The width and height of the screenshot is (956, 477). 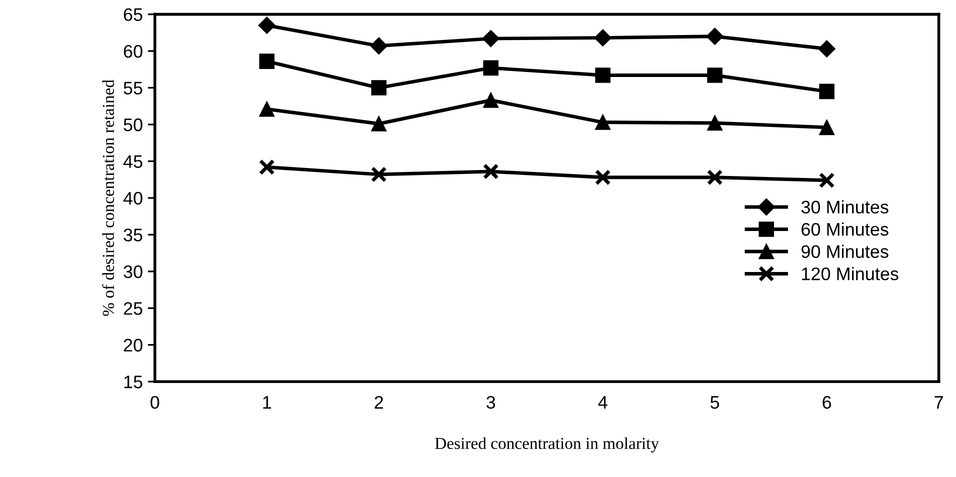 I want to click on y-tick-label: 40, so click(x=132, y=198).